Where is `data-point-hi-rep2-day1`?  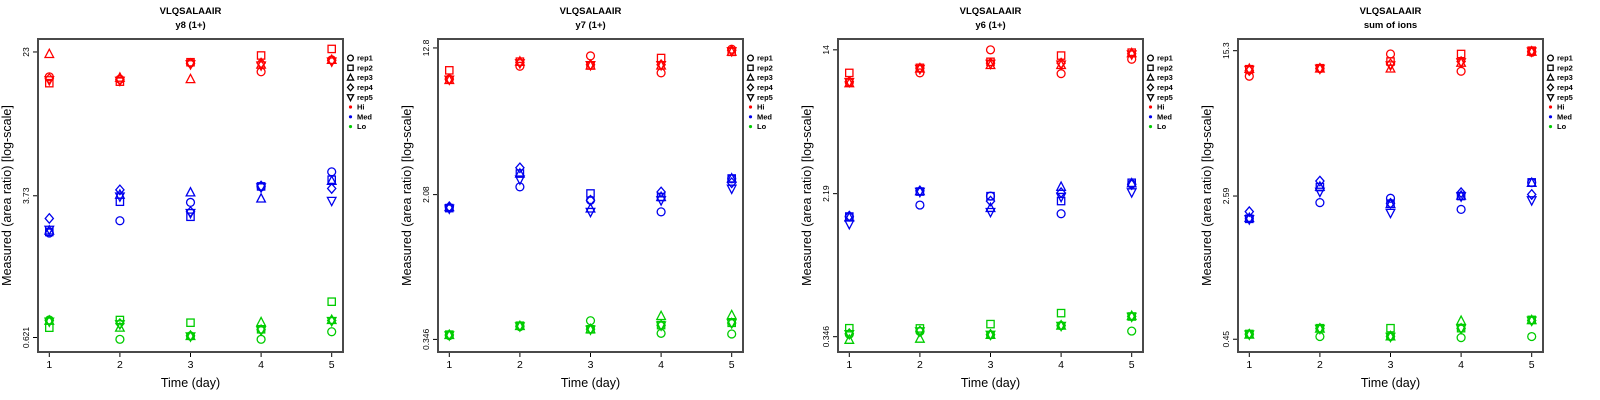 data-point-hi-rep2-day1 is located at coordinates (49, 83).